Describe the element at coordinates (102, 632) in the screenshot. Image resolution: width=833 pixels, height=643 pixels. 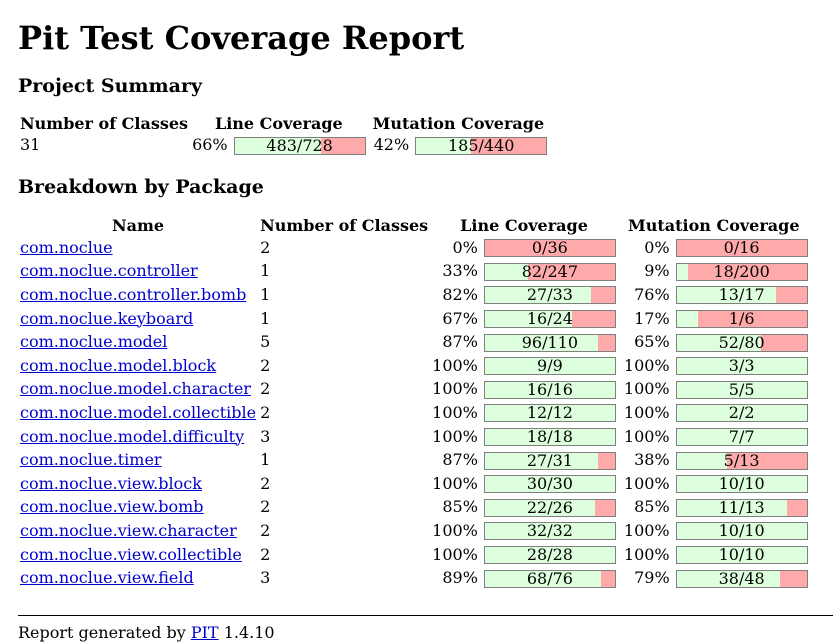
I see `footer-prefix: Report generated by` at that location.